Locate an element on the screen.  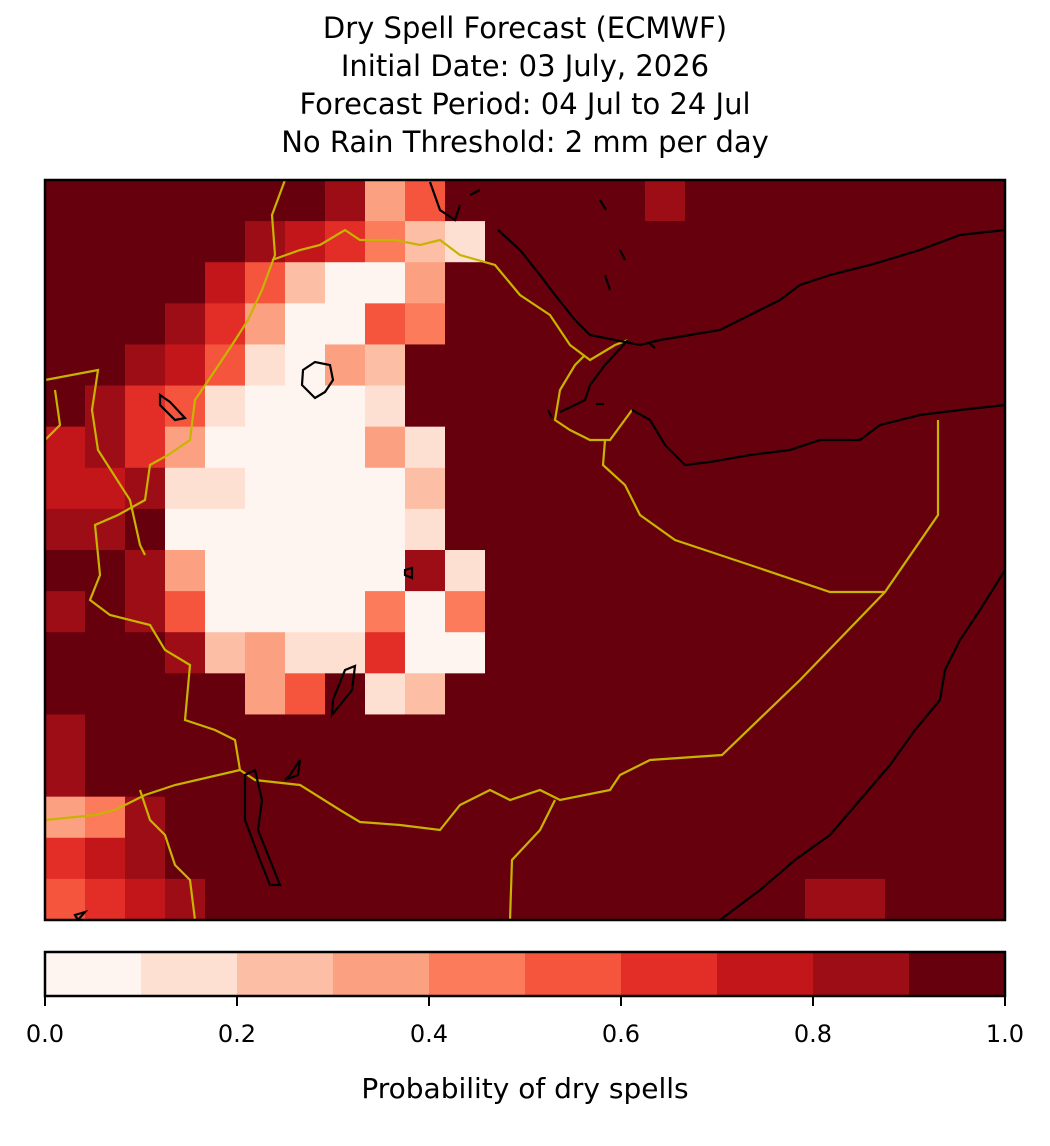
tick-label: 1.0 is located at coordinates (1005, 1034).